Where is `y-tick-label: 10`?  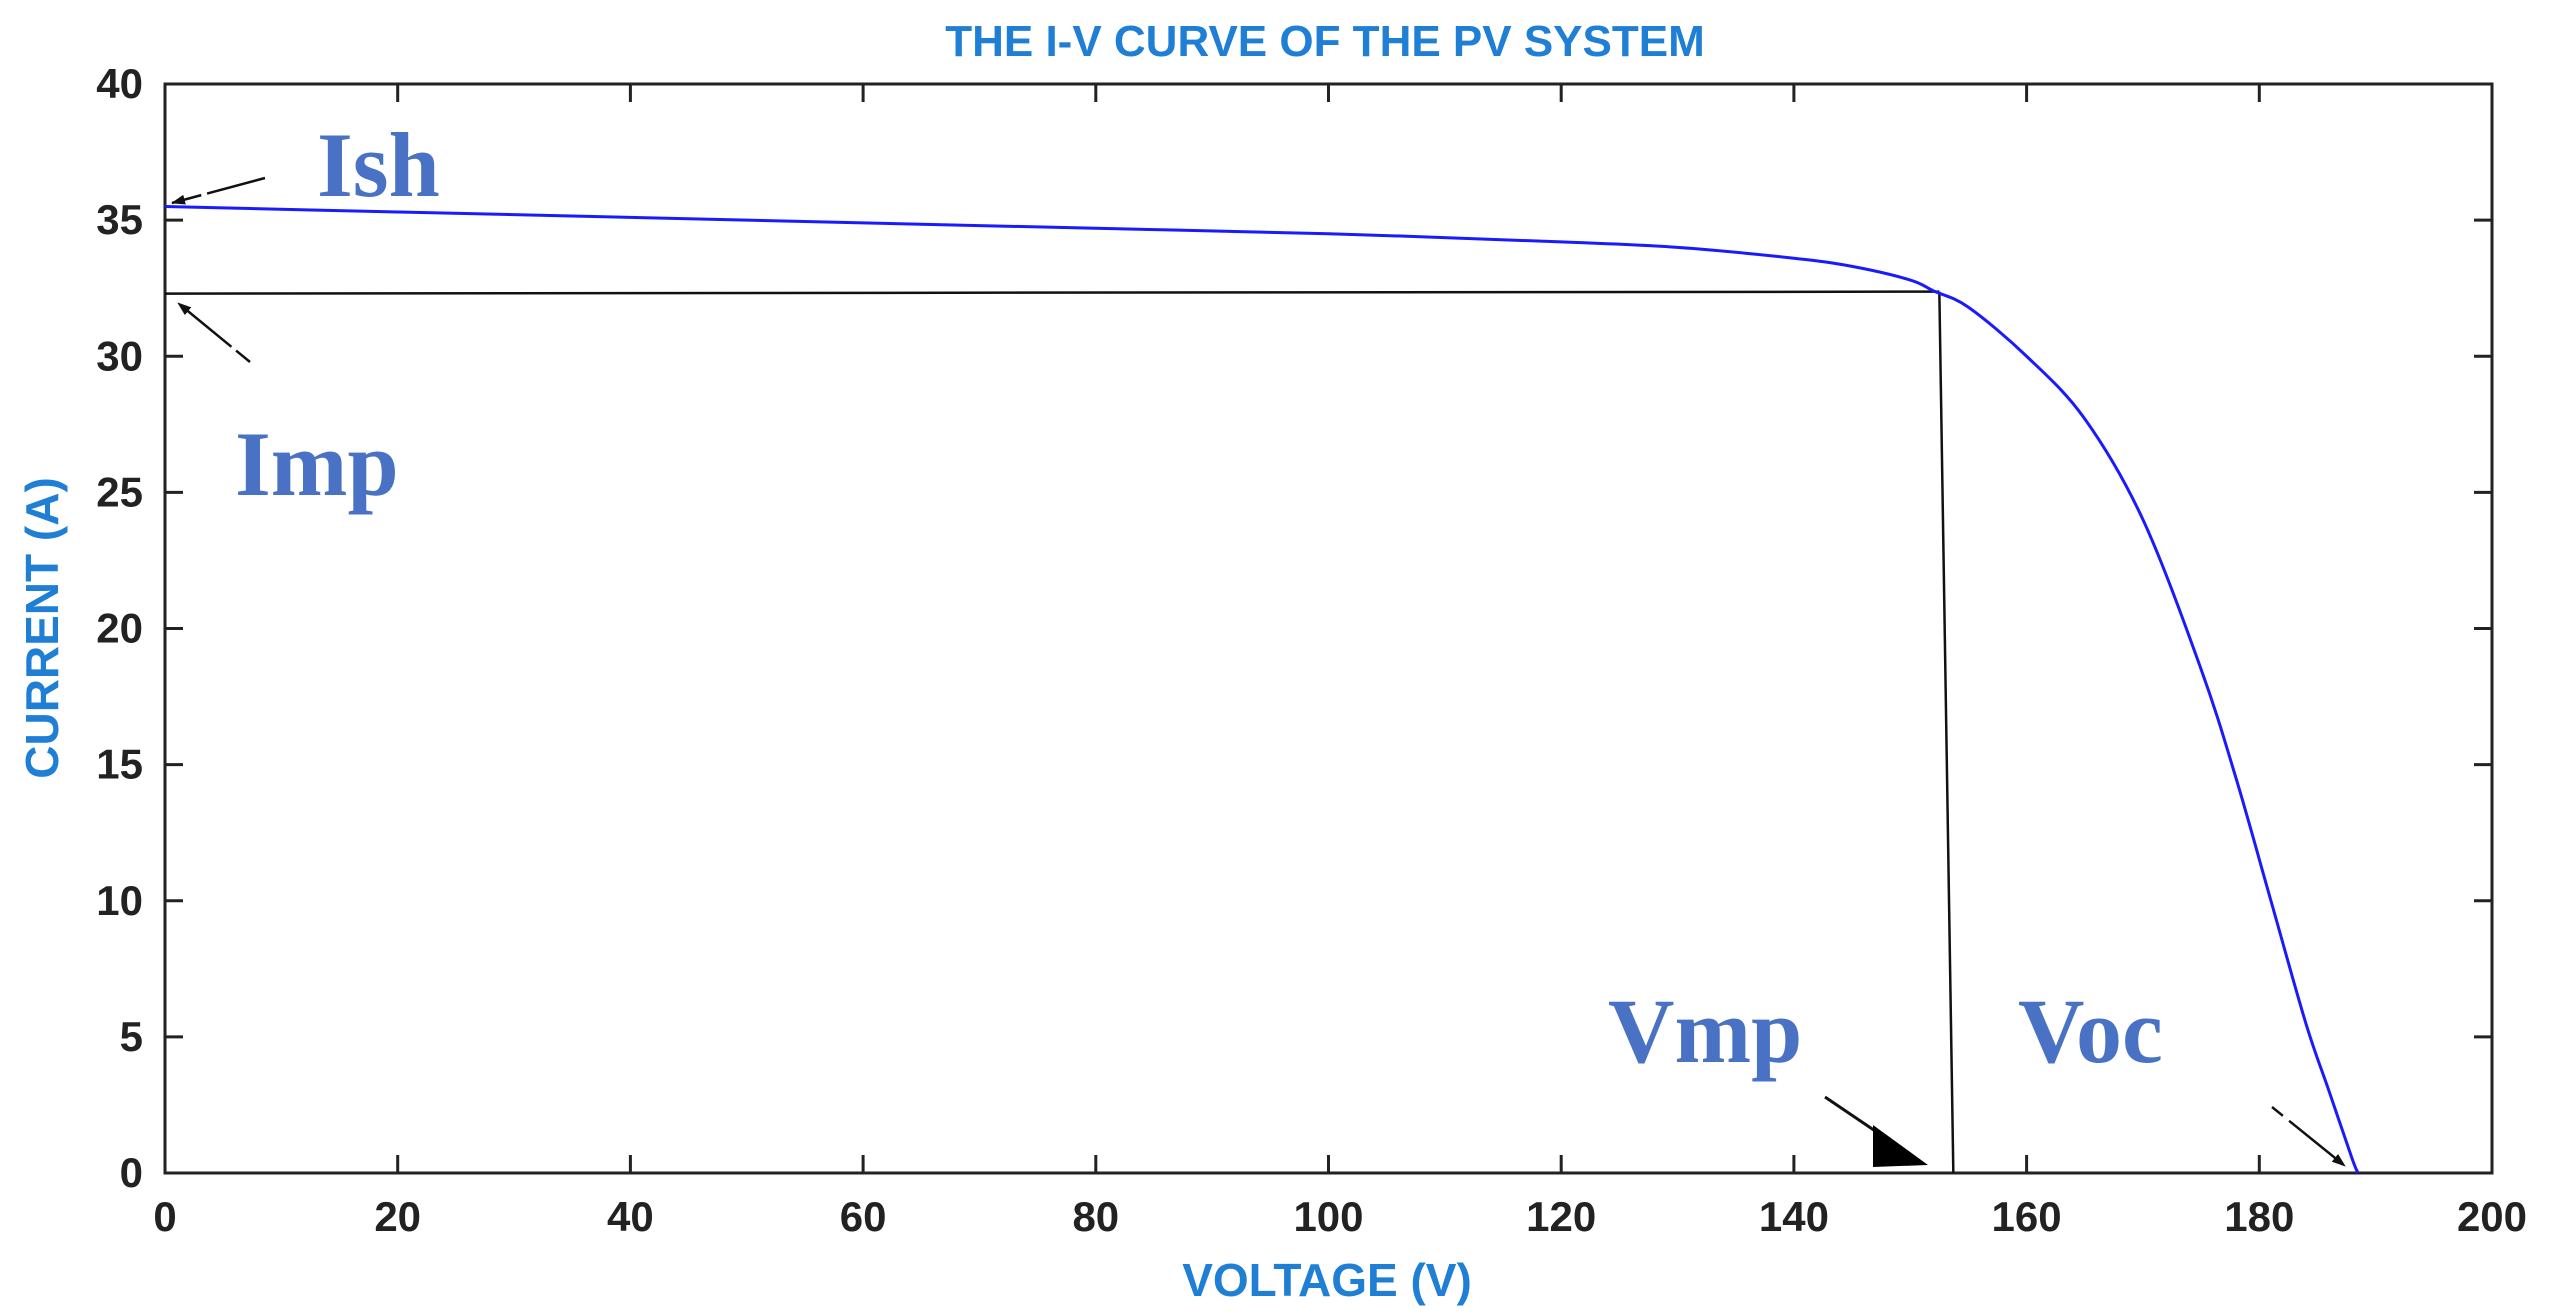 y-tick-label: 10 is located at coordinates (119, 900).